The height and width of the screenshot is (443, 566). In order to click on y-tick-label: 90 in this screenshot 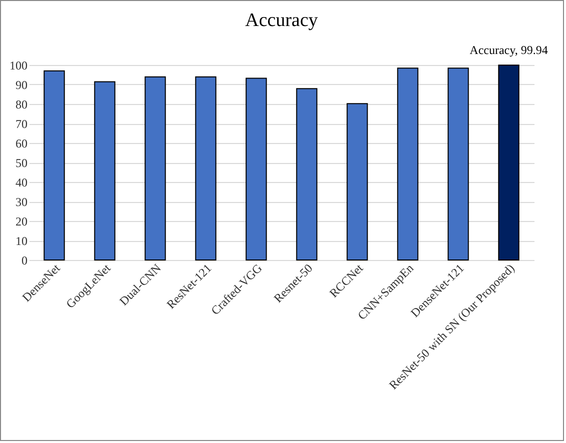, I will do `click(22, 85)`.